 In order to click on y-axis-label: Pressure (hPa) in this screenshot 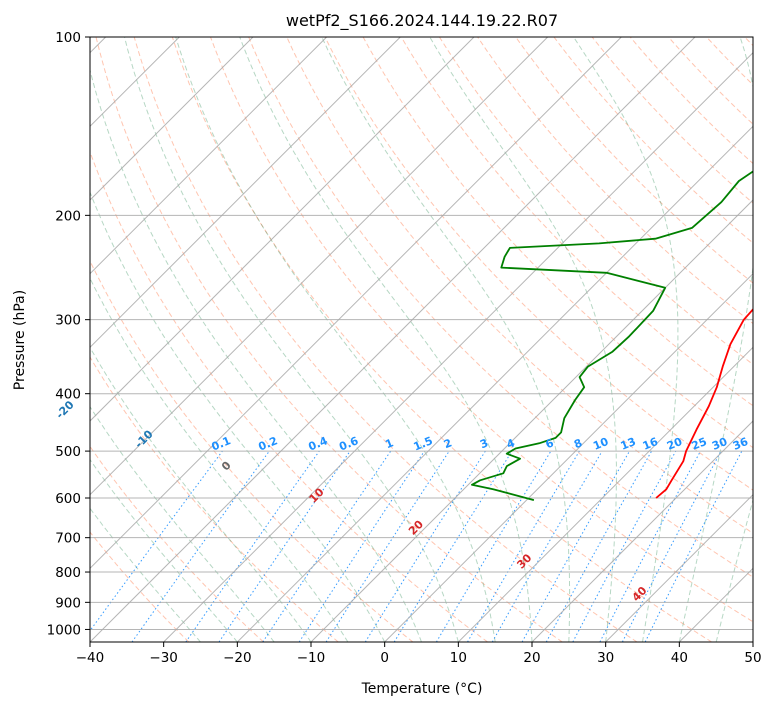, I will do `click(20, 340)`.